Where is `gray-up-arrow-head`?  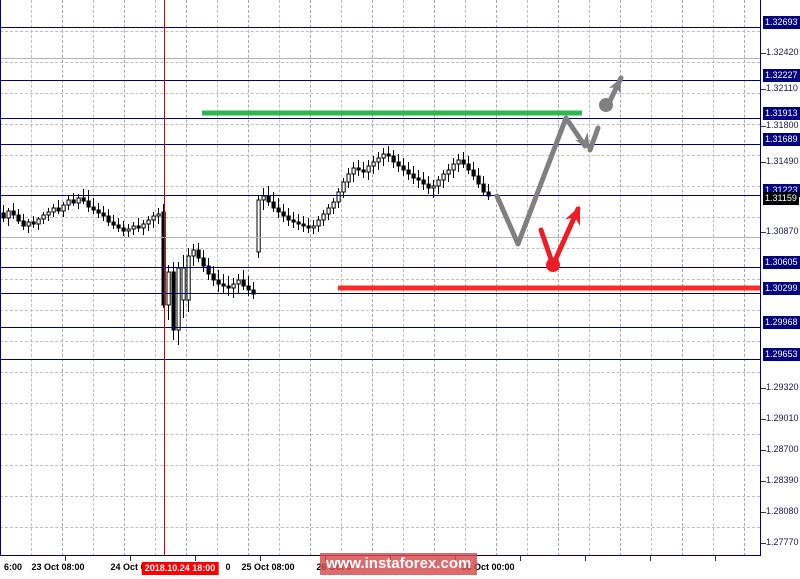 gray-up-arrow-head is located at coordinates (614, 86).